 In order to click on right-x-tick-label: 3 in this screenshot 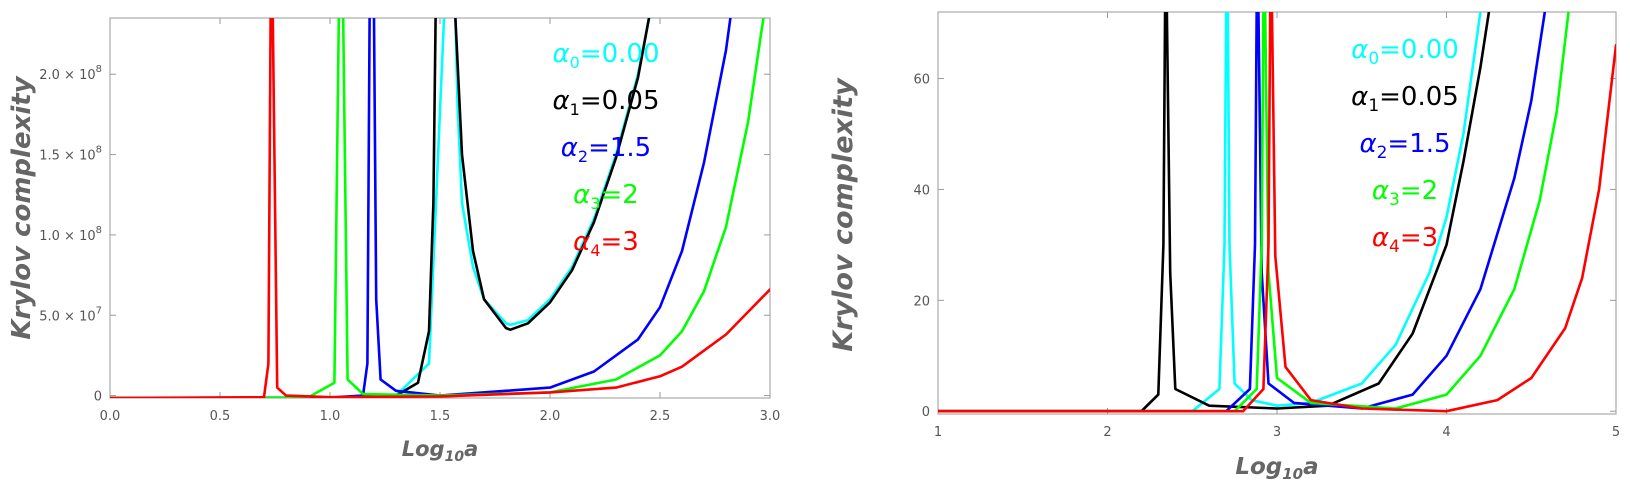, I will do `click(1277, 432)`.